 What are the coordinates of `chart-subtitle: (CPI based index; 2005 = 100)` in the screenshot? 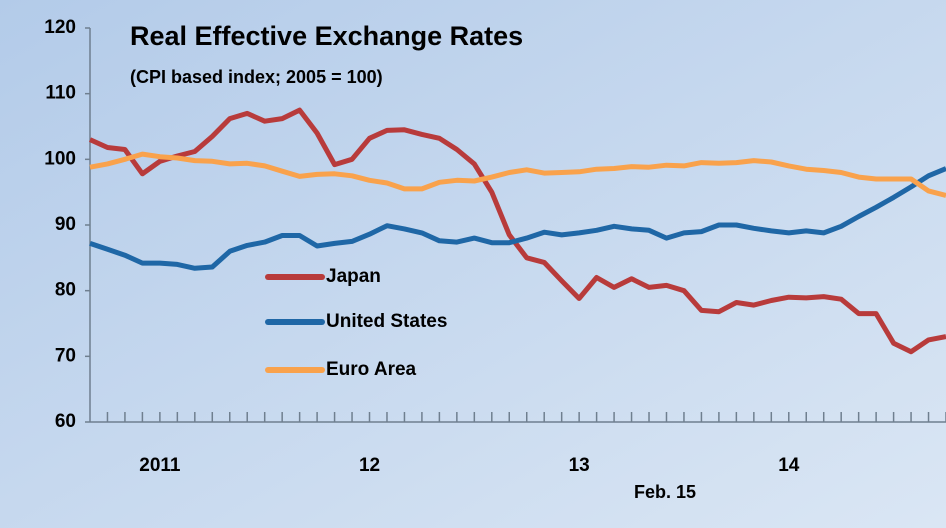 It's located at (256, 77).